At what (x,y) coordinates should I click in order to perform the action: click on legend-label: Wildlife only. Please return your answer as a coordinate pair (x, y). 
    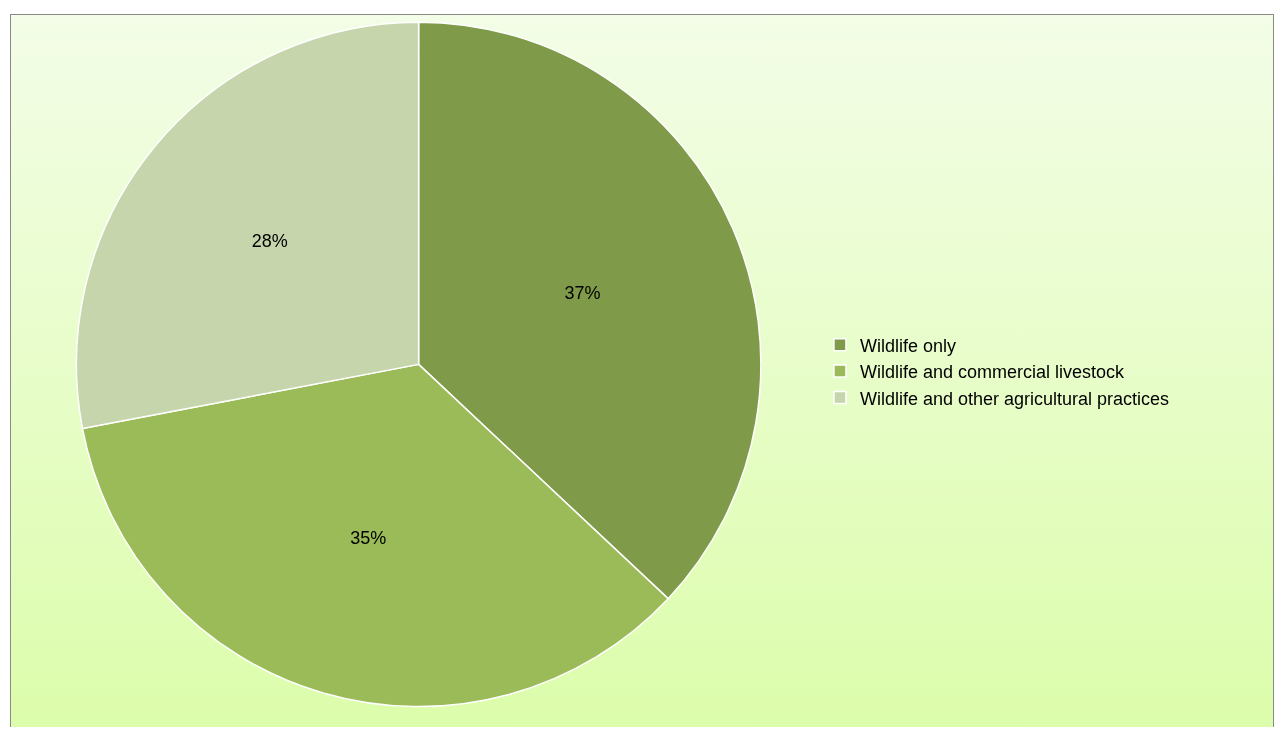
    Looking at the image, I should click on (907, 345).